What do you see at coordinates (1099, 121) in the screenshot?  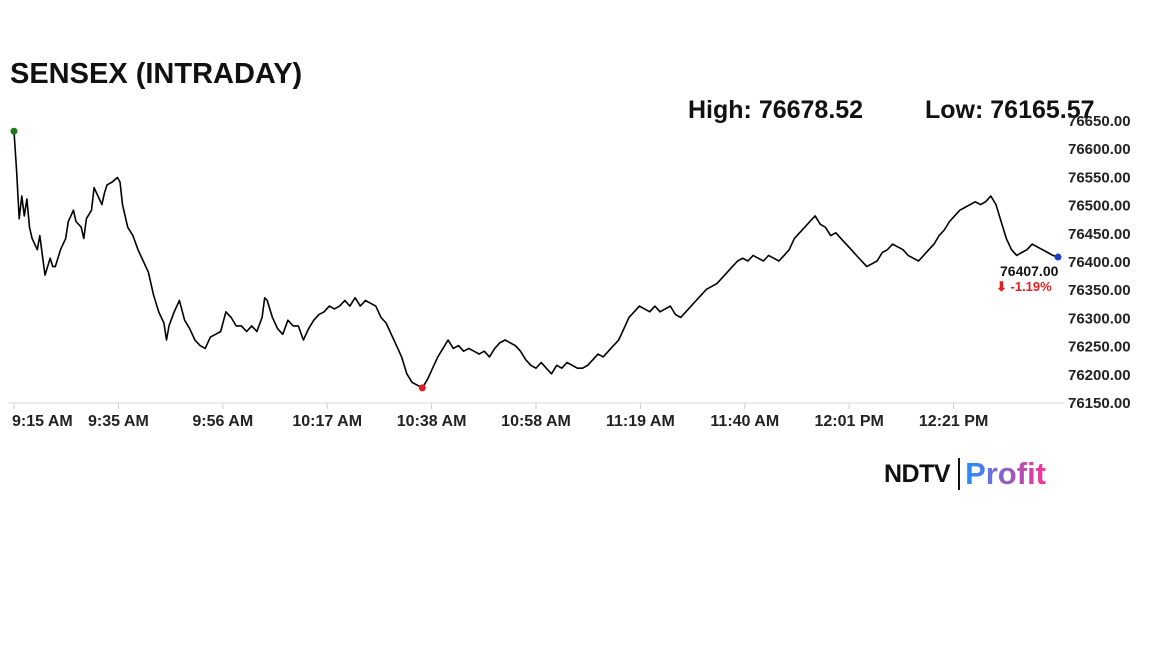 I see `y-tick-label: 76650.00` at bounding box center [1099, 121].